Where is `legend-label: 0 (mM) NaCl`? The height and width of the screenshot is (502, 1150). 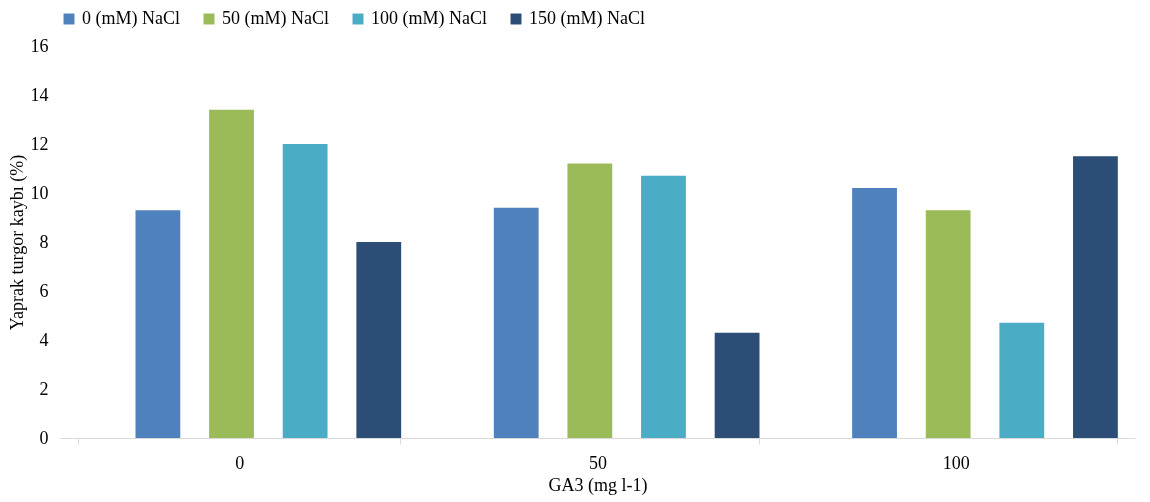
legend-label: 0 (mM) NaCl is located at coordinates (131, 18).